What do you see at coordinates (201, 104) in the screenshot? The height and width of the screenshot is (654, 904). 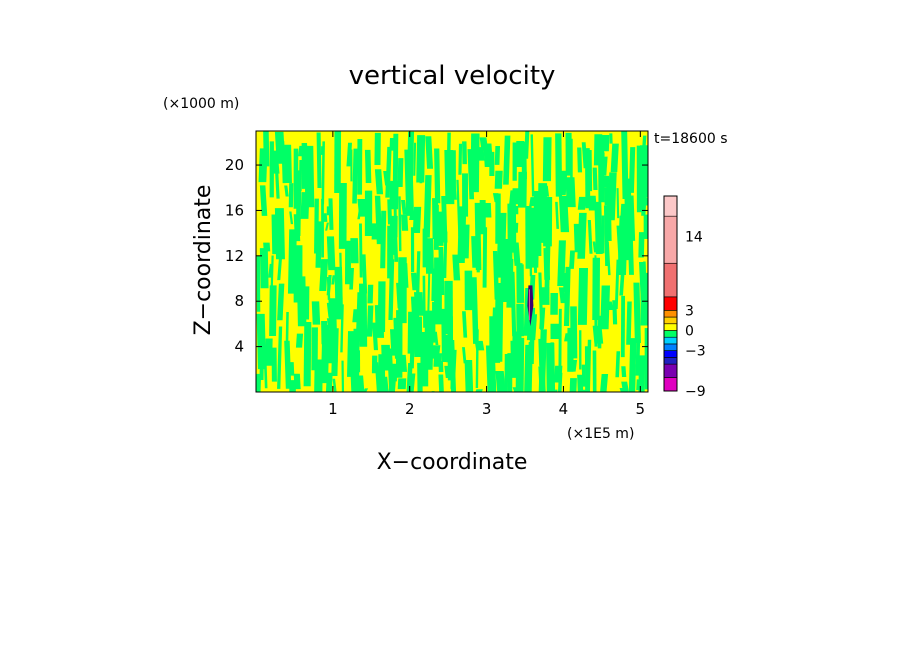 I see `y-unit-label: (×1000 m)` at bounding box center [201, 104].